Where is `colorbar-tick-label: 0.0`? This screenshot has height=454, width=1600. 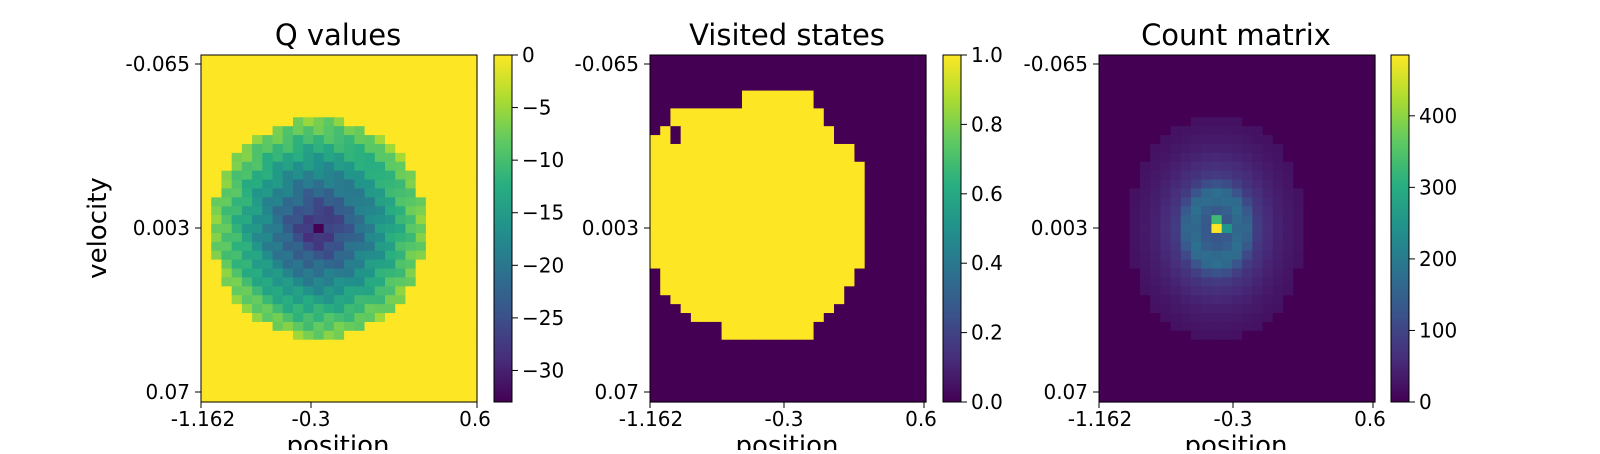
colorbar-tick-label: 0.0 is located at coordinates (987, 402).